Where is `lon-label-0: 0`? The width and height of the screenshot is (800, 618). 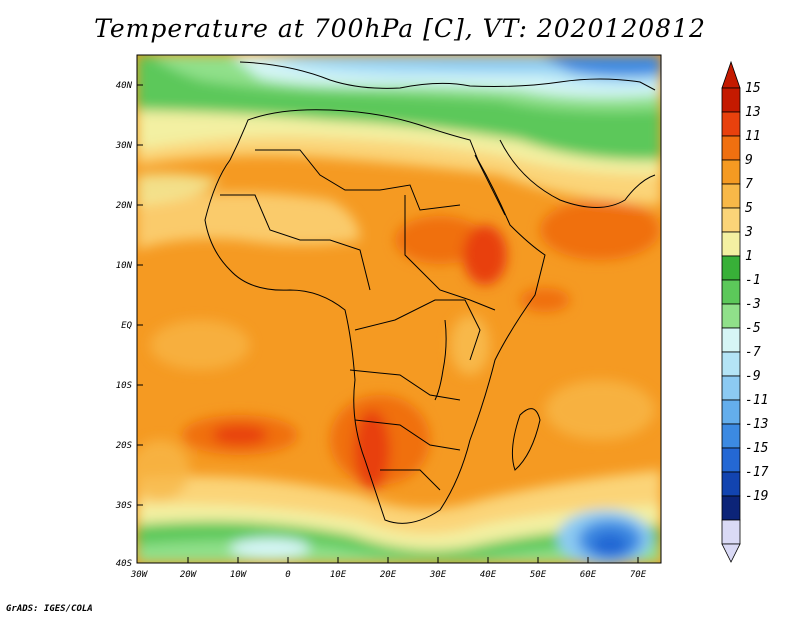 lon-label-0: 0 is located at coordinates (287, 575).